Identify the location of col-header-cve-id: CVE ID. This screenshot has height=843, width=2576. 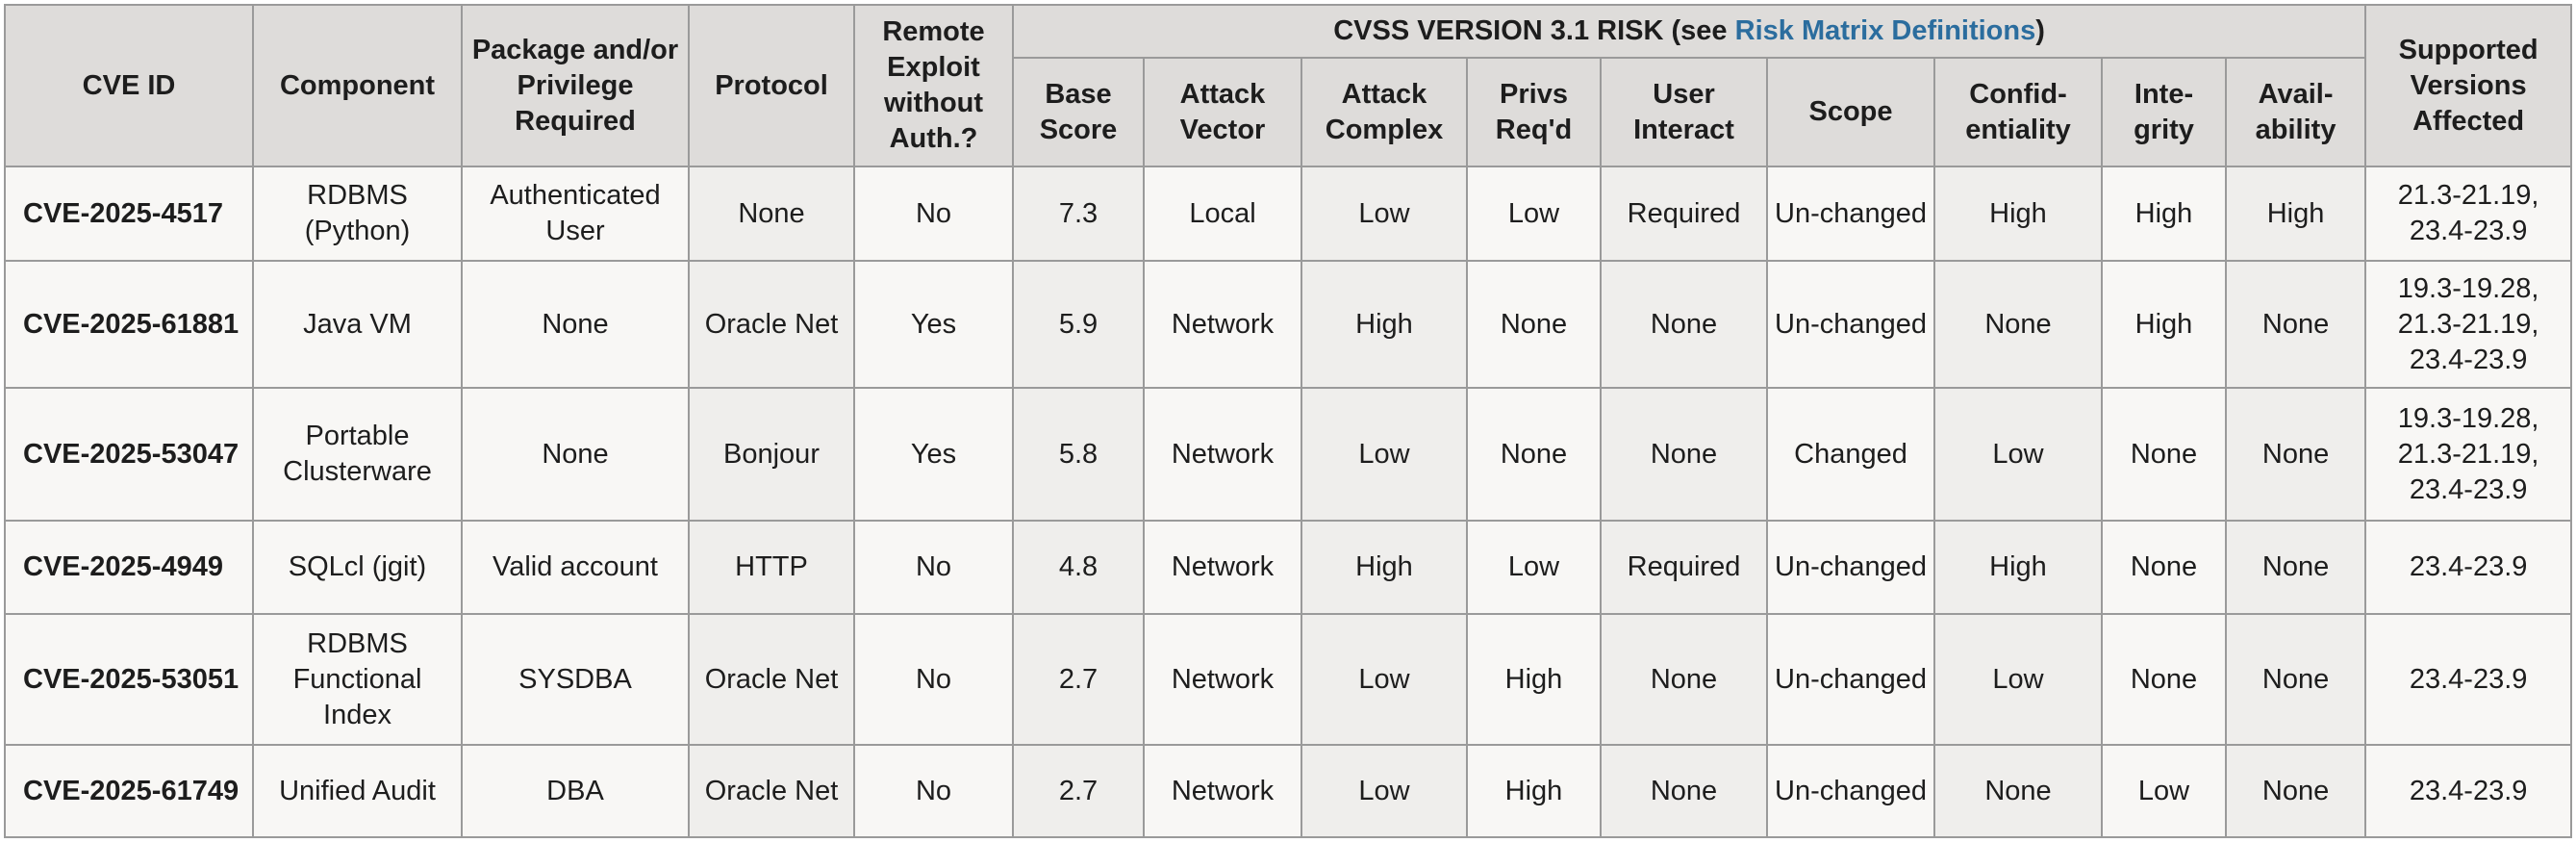
(129, 85).